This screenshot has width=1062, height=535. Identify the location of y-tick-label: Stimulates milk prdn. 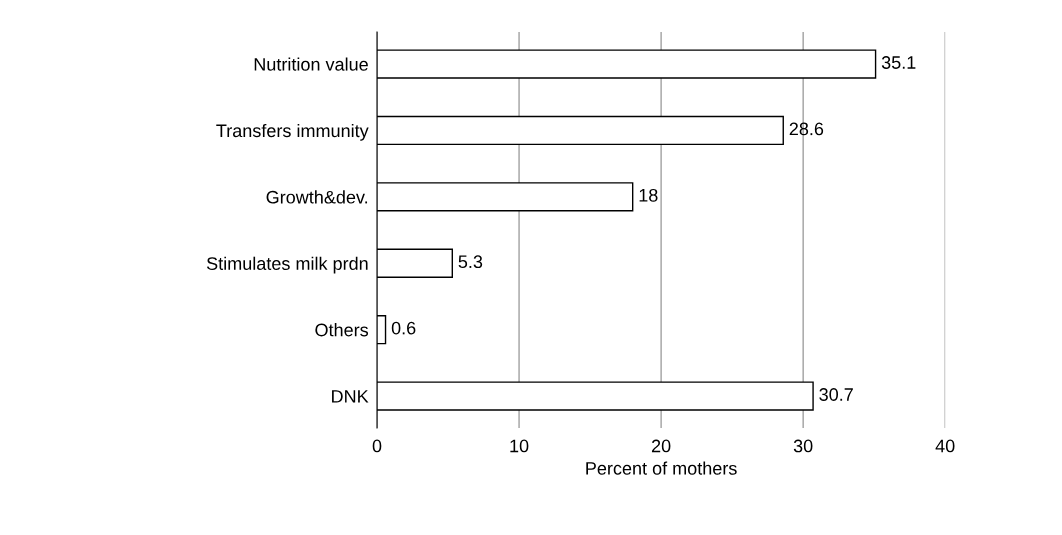
(287, 265).